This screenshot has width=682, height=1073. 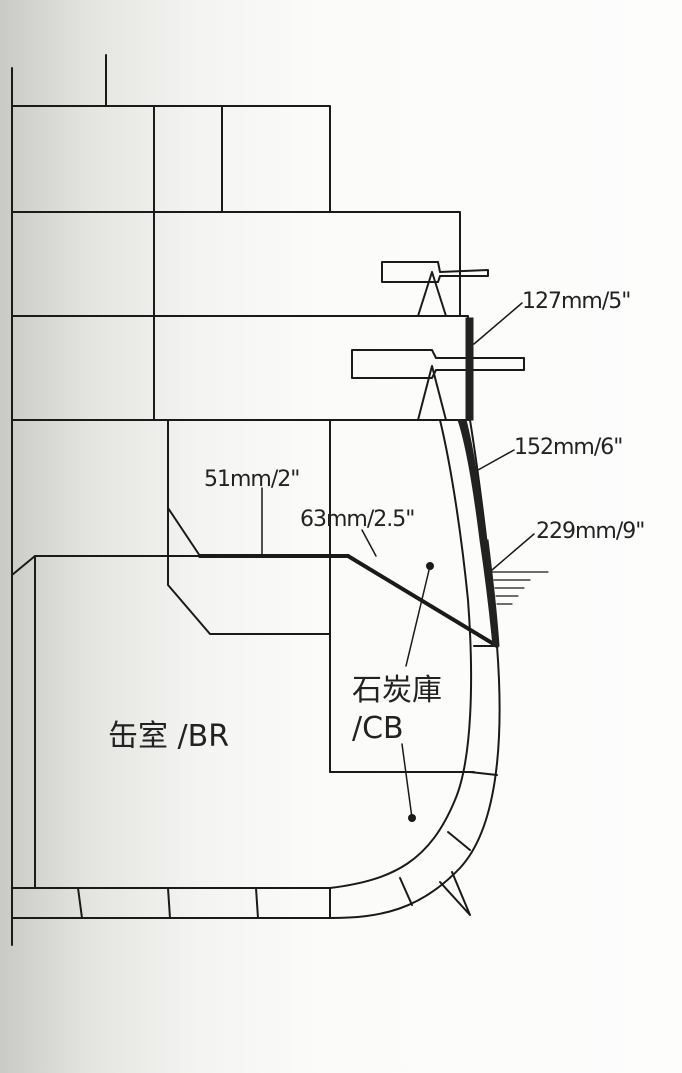 I want to click on label-belt-229: 229mm/9", so click(x=590, y=531).